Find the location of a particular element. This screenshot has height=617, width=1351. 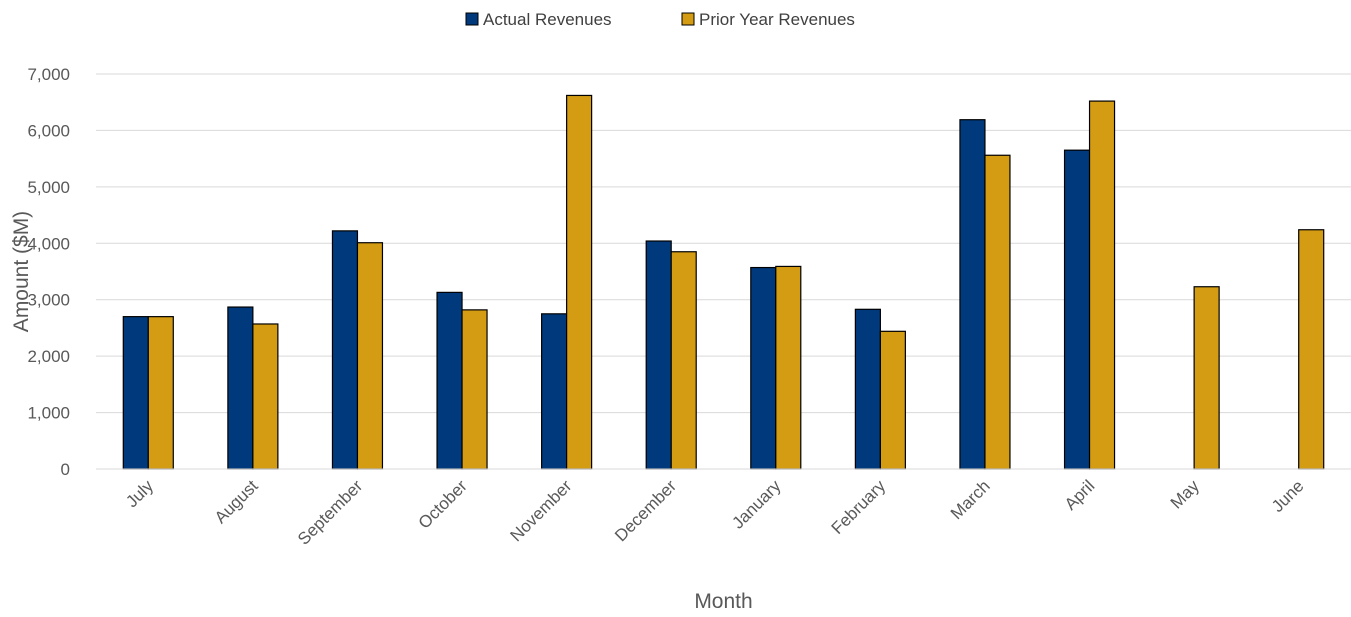

bar-actual-april is located at coordinates (1077, 309).